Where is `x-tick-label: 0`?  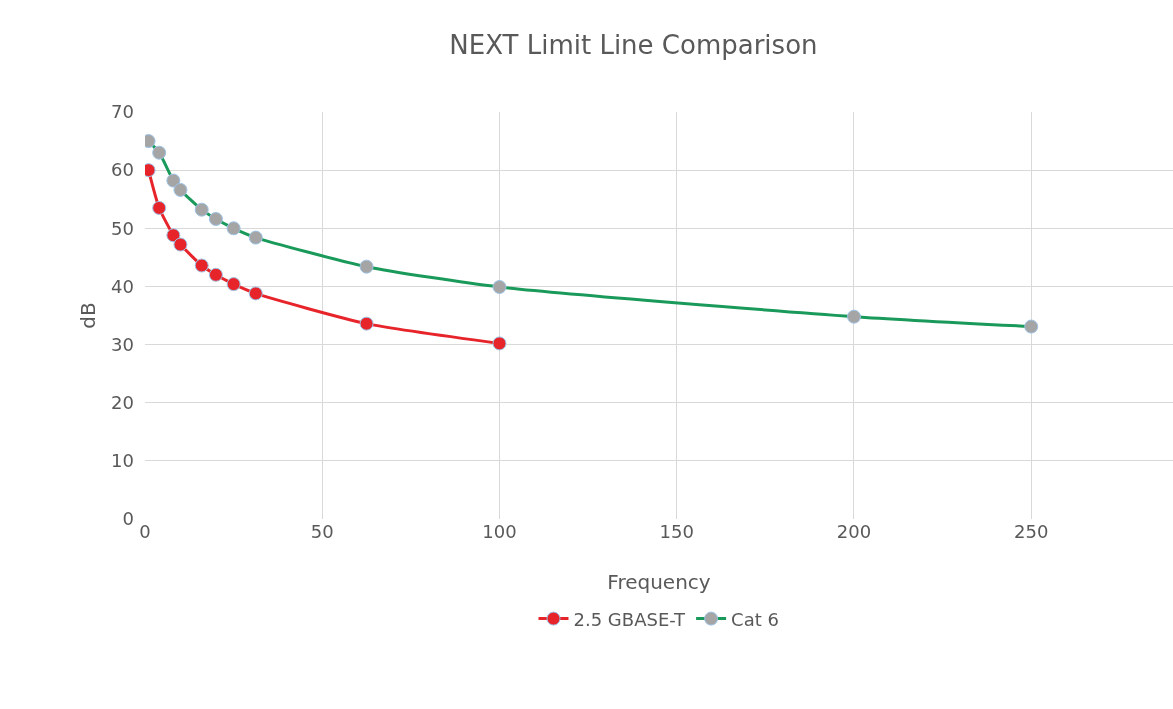
x-tick-label: 0 is located at coordinates (145, 531).